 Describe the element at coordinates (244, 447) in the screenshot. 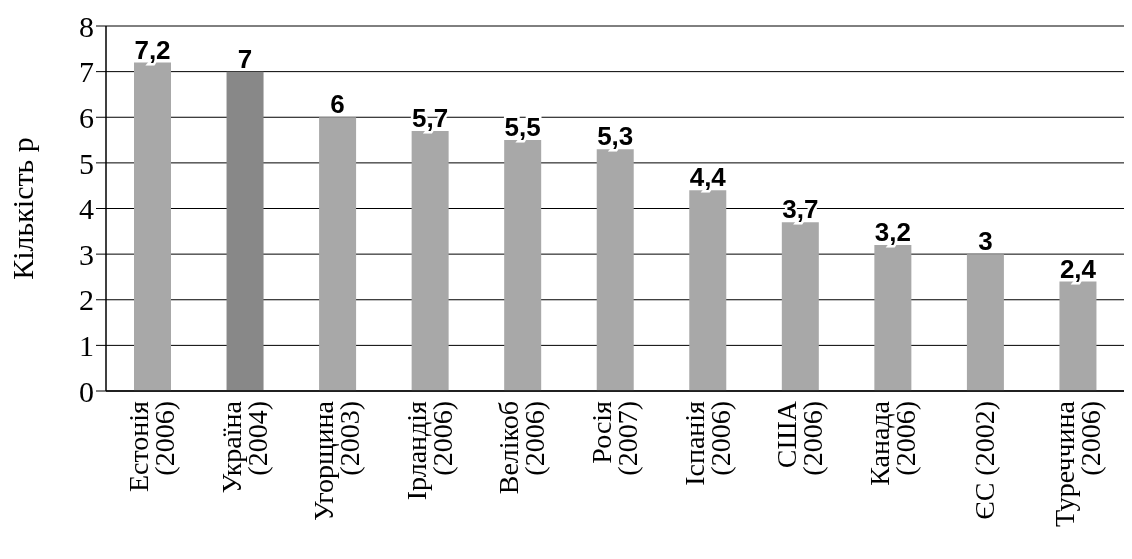

I see `x-tick-label: Україна (2004)` at that location.